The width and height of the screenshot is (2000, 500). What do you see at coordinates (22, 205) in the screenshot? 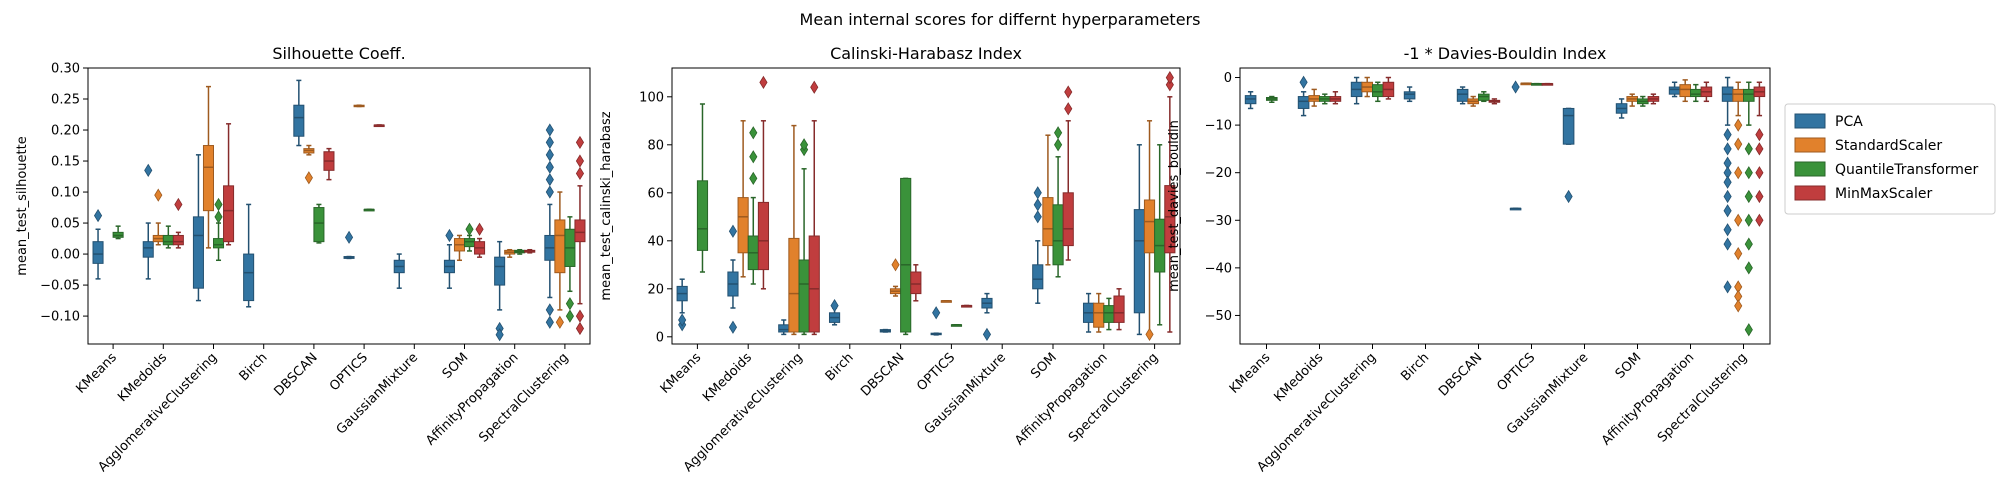
I see `y-axis-label: mean_test_silhouette` at bounding box center [22, 205].